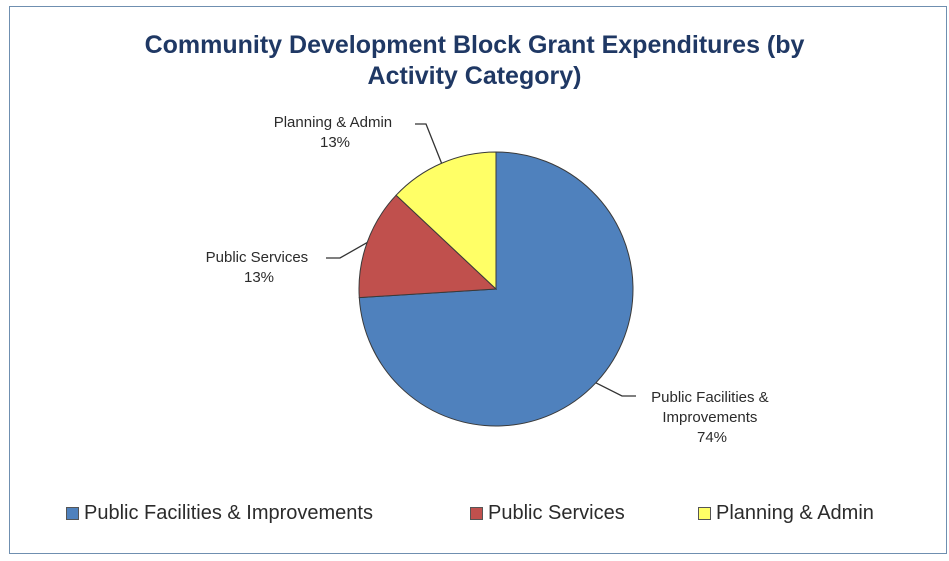 The width and height of the screenshot is (949, 561). I want to click on legend-item-public-facilities: Public Facilities & Improvements, so click(219, 513).